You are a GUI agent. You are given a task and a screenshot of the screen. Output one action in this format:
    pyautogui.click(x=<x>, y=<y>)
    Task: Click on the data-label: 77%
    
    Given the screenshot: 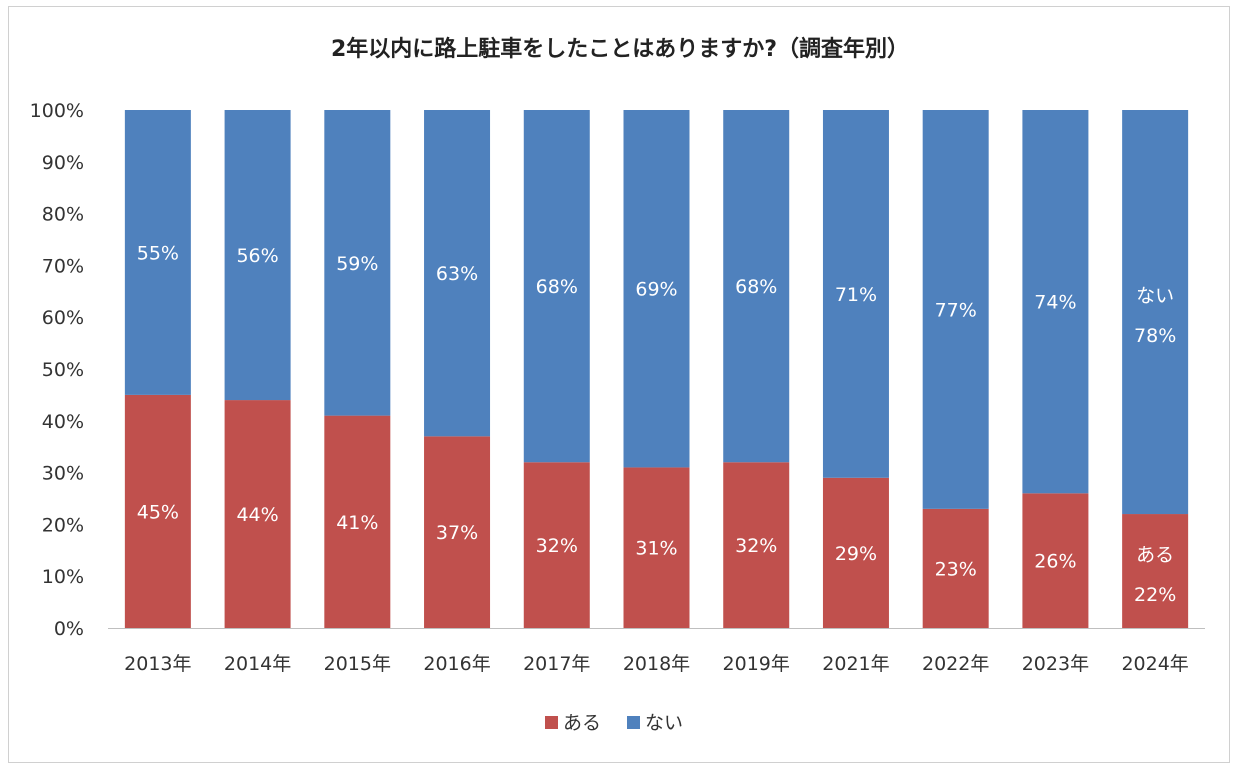 What is the action you would take?
    pyautogui.click(x=956, y=310)
    